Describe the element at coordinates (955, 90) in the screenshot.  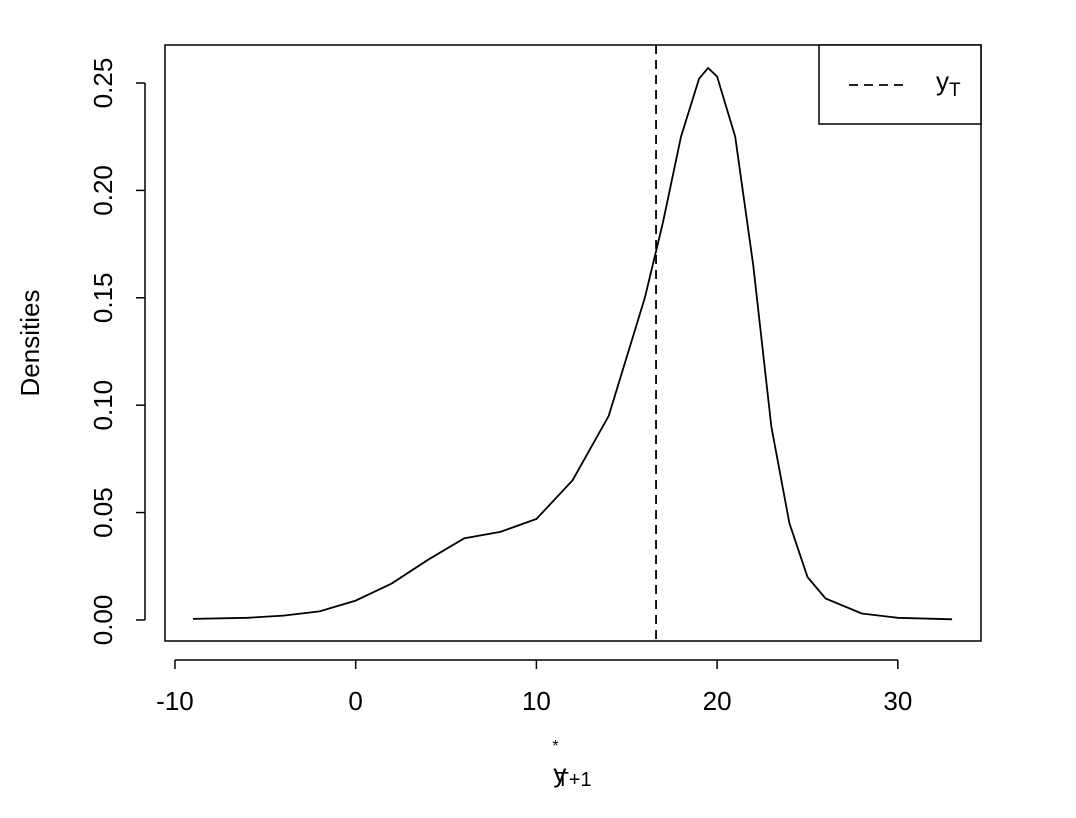
I see `legend-label-sub: T` at that location.